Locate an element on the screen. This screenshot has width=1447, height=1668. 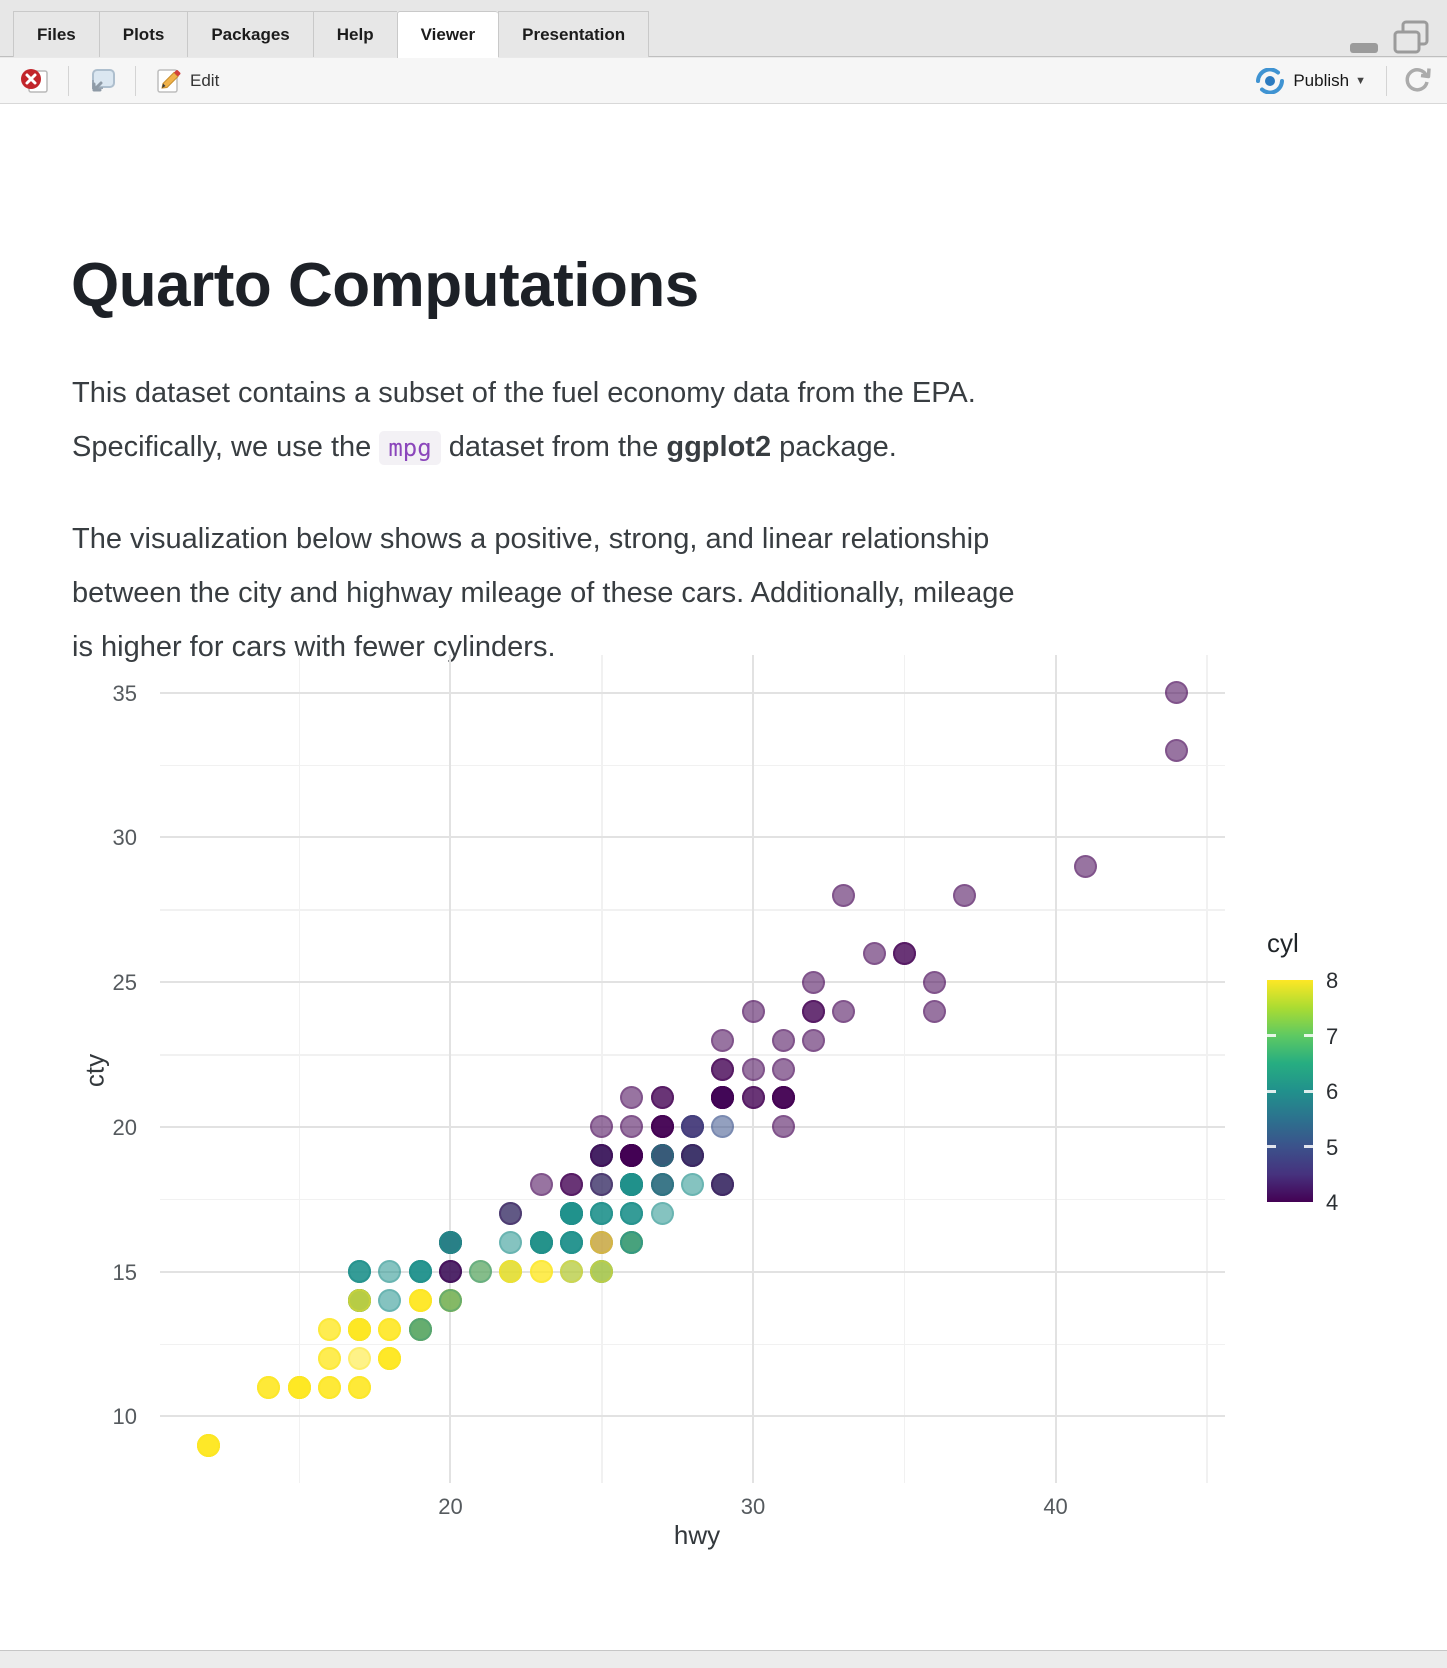
publish-dropdown-caret-icon: ▼ is located at coordinates (1360, 81).